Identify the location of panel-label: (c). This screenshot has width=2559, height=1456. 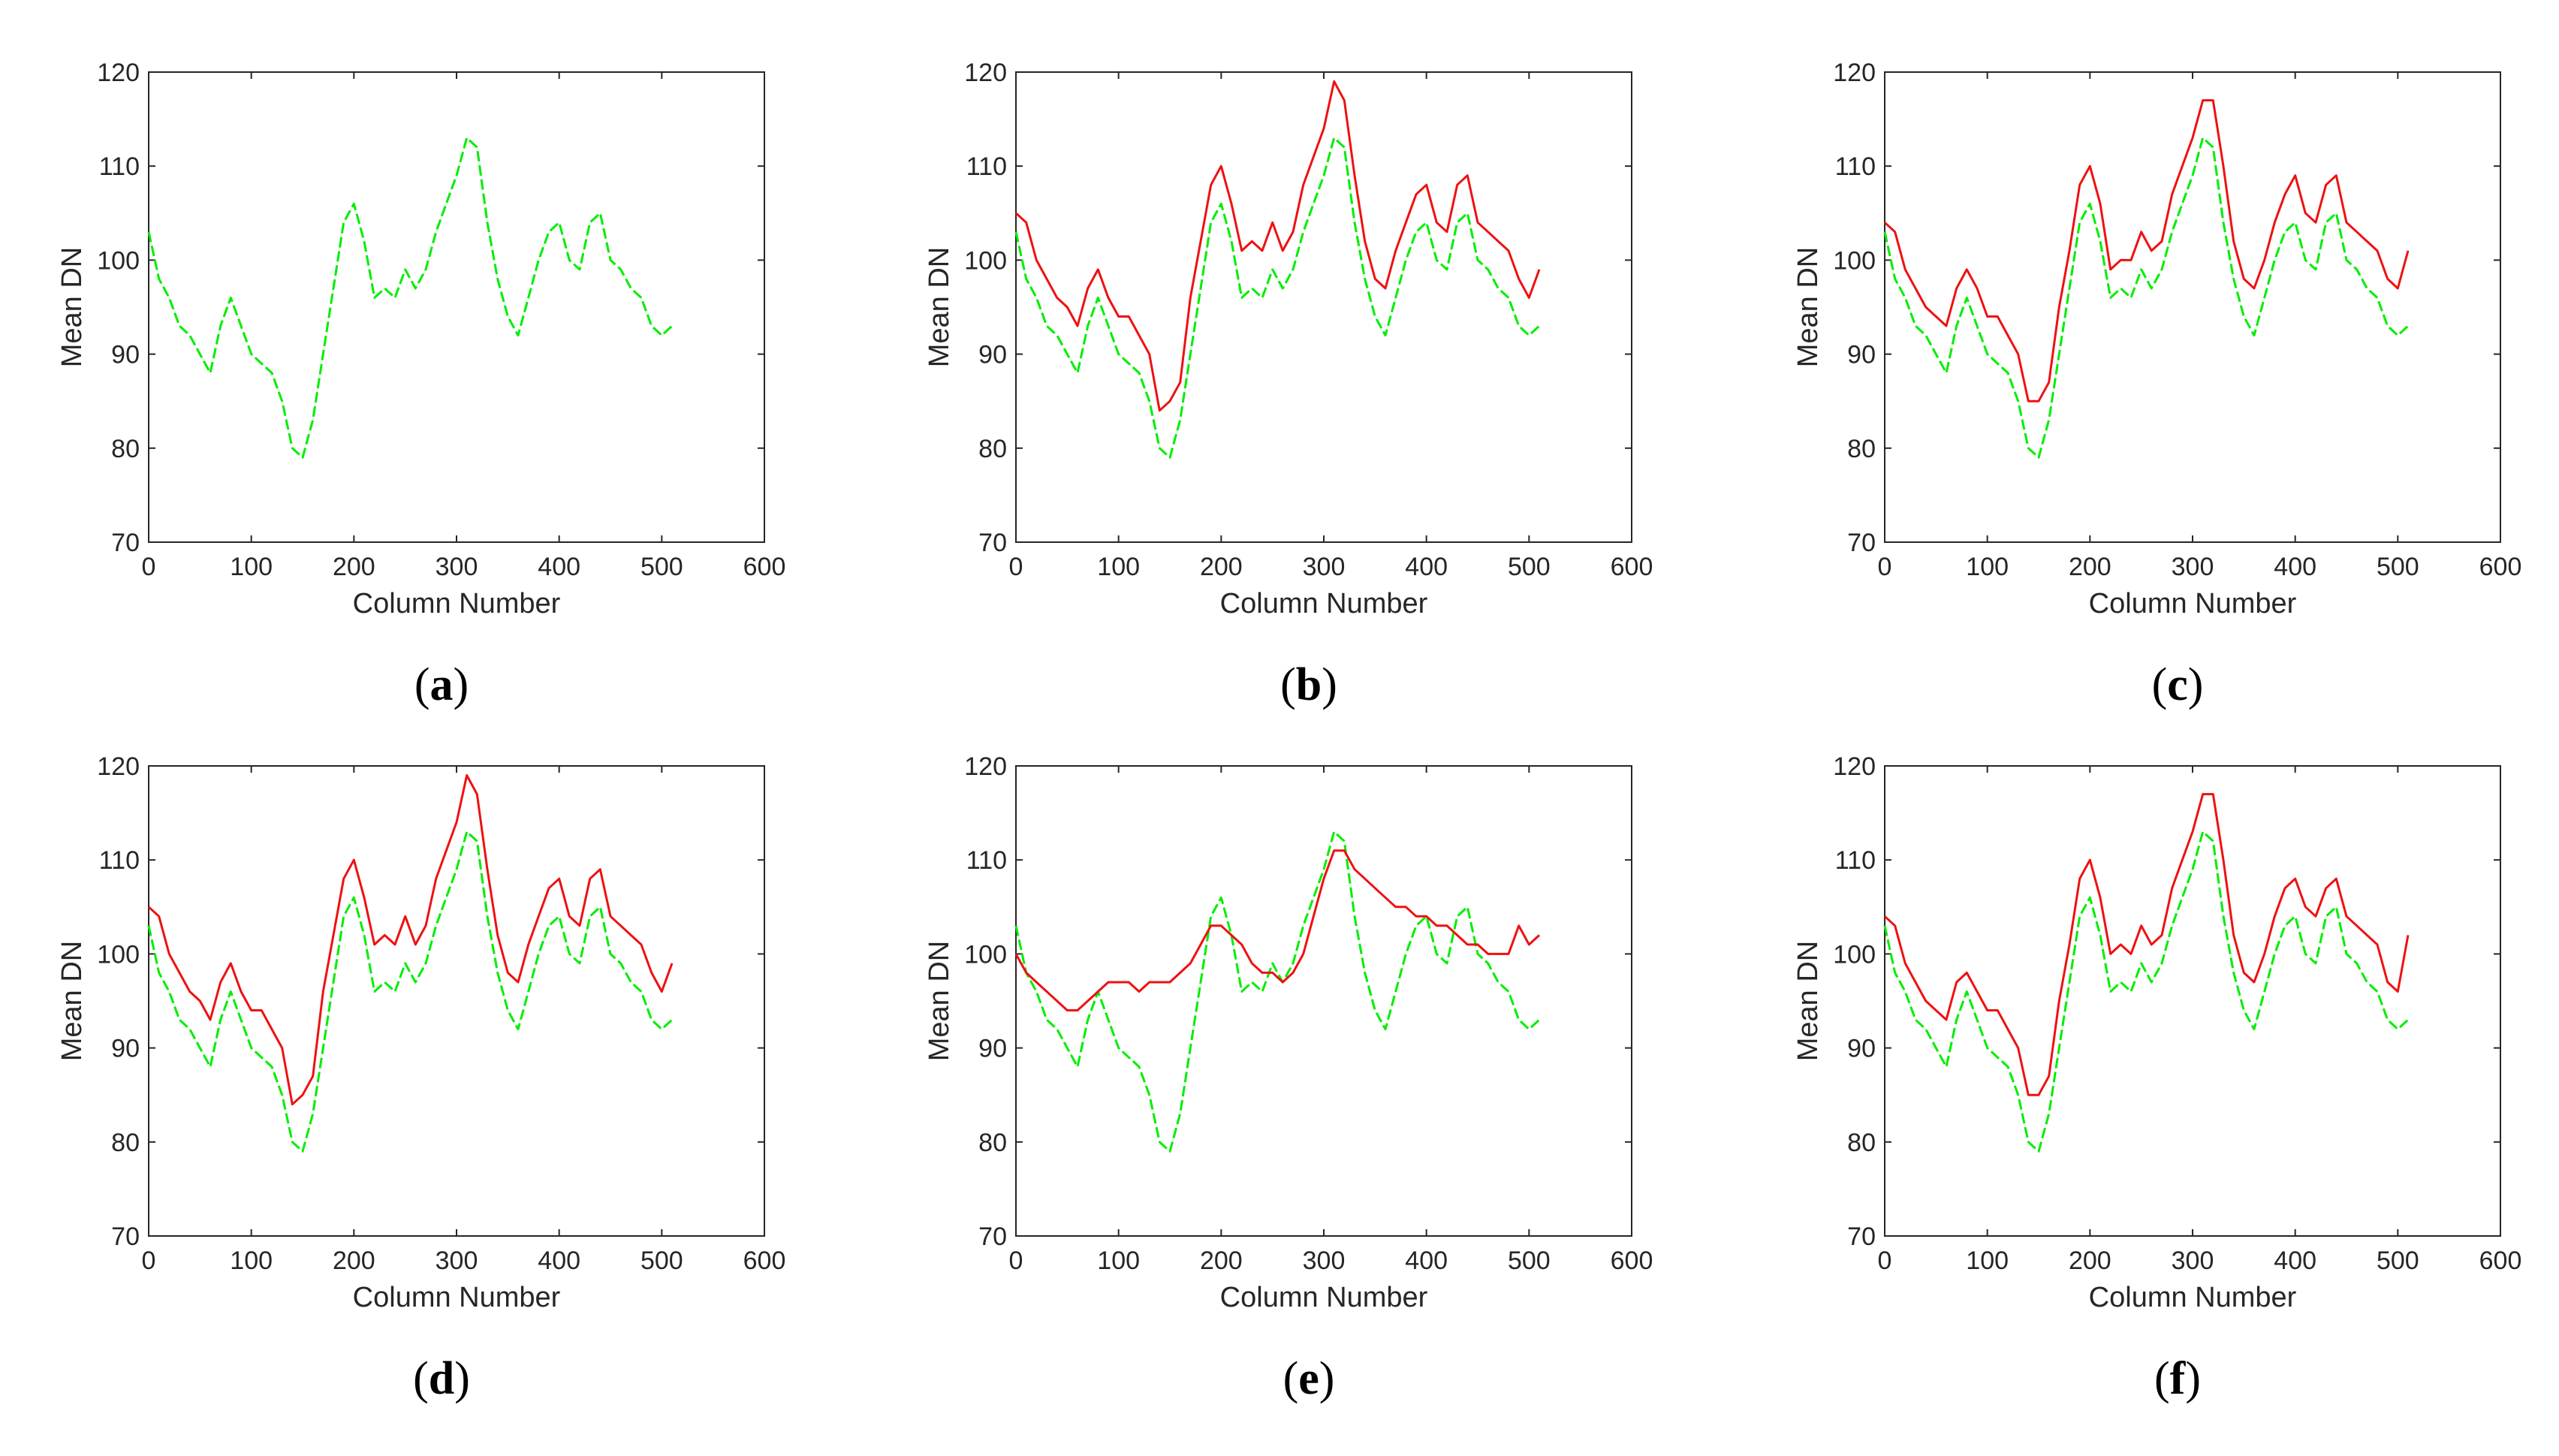
(2178, 684).